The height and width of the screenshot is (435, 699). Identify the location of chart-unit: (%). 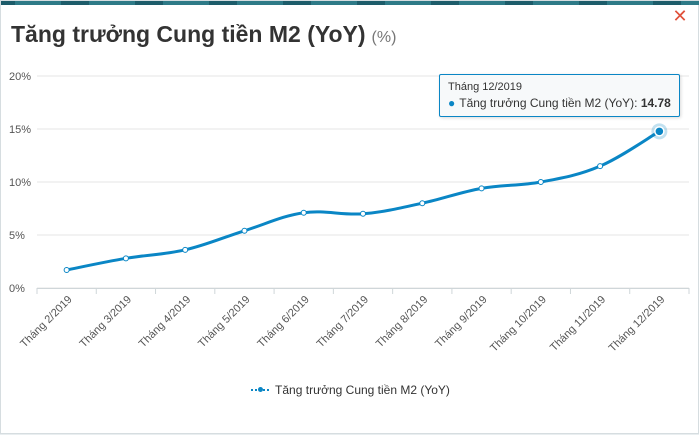
(384, 37).